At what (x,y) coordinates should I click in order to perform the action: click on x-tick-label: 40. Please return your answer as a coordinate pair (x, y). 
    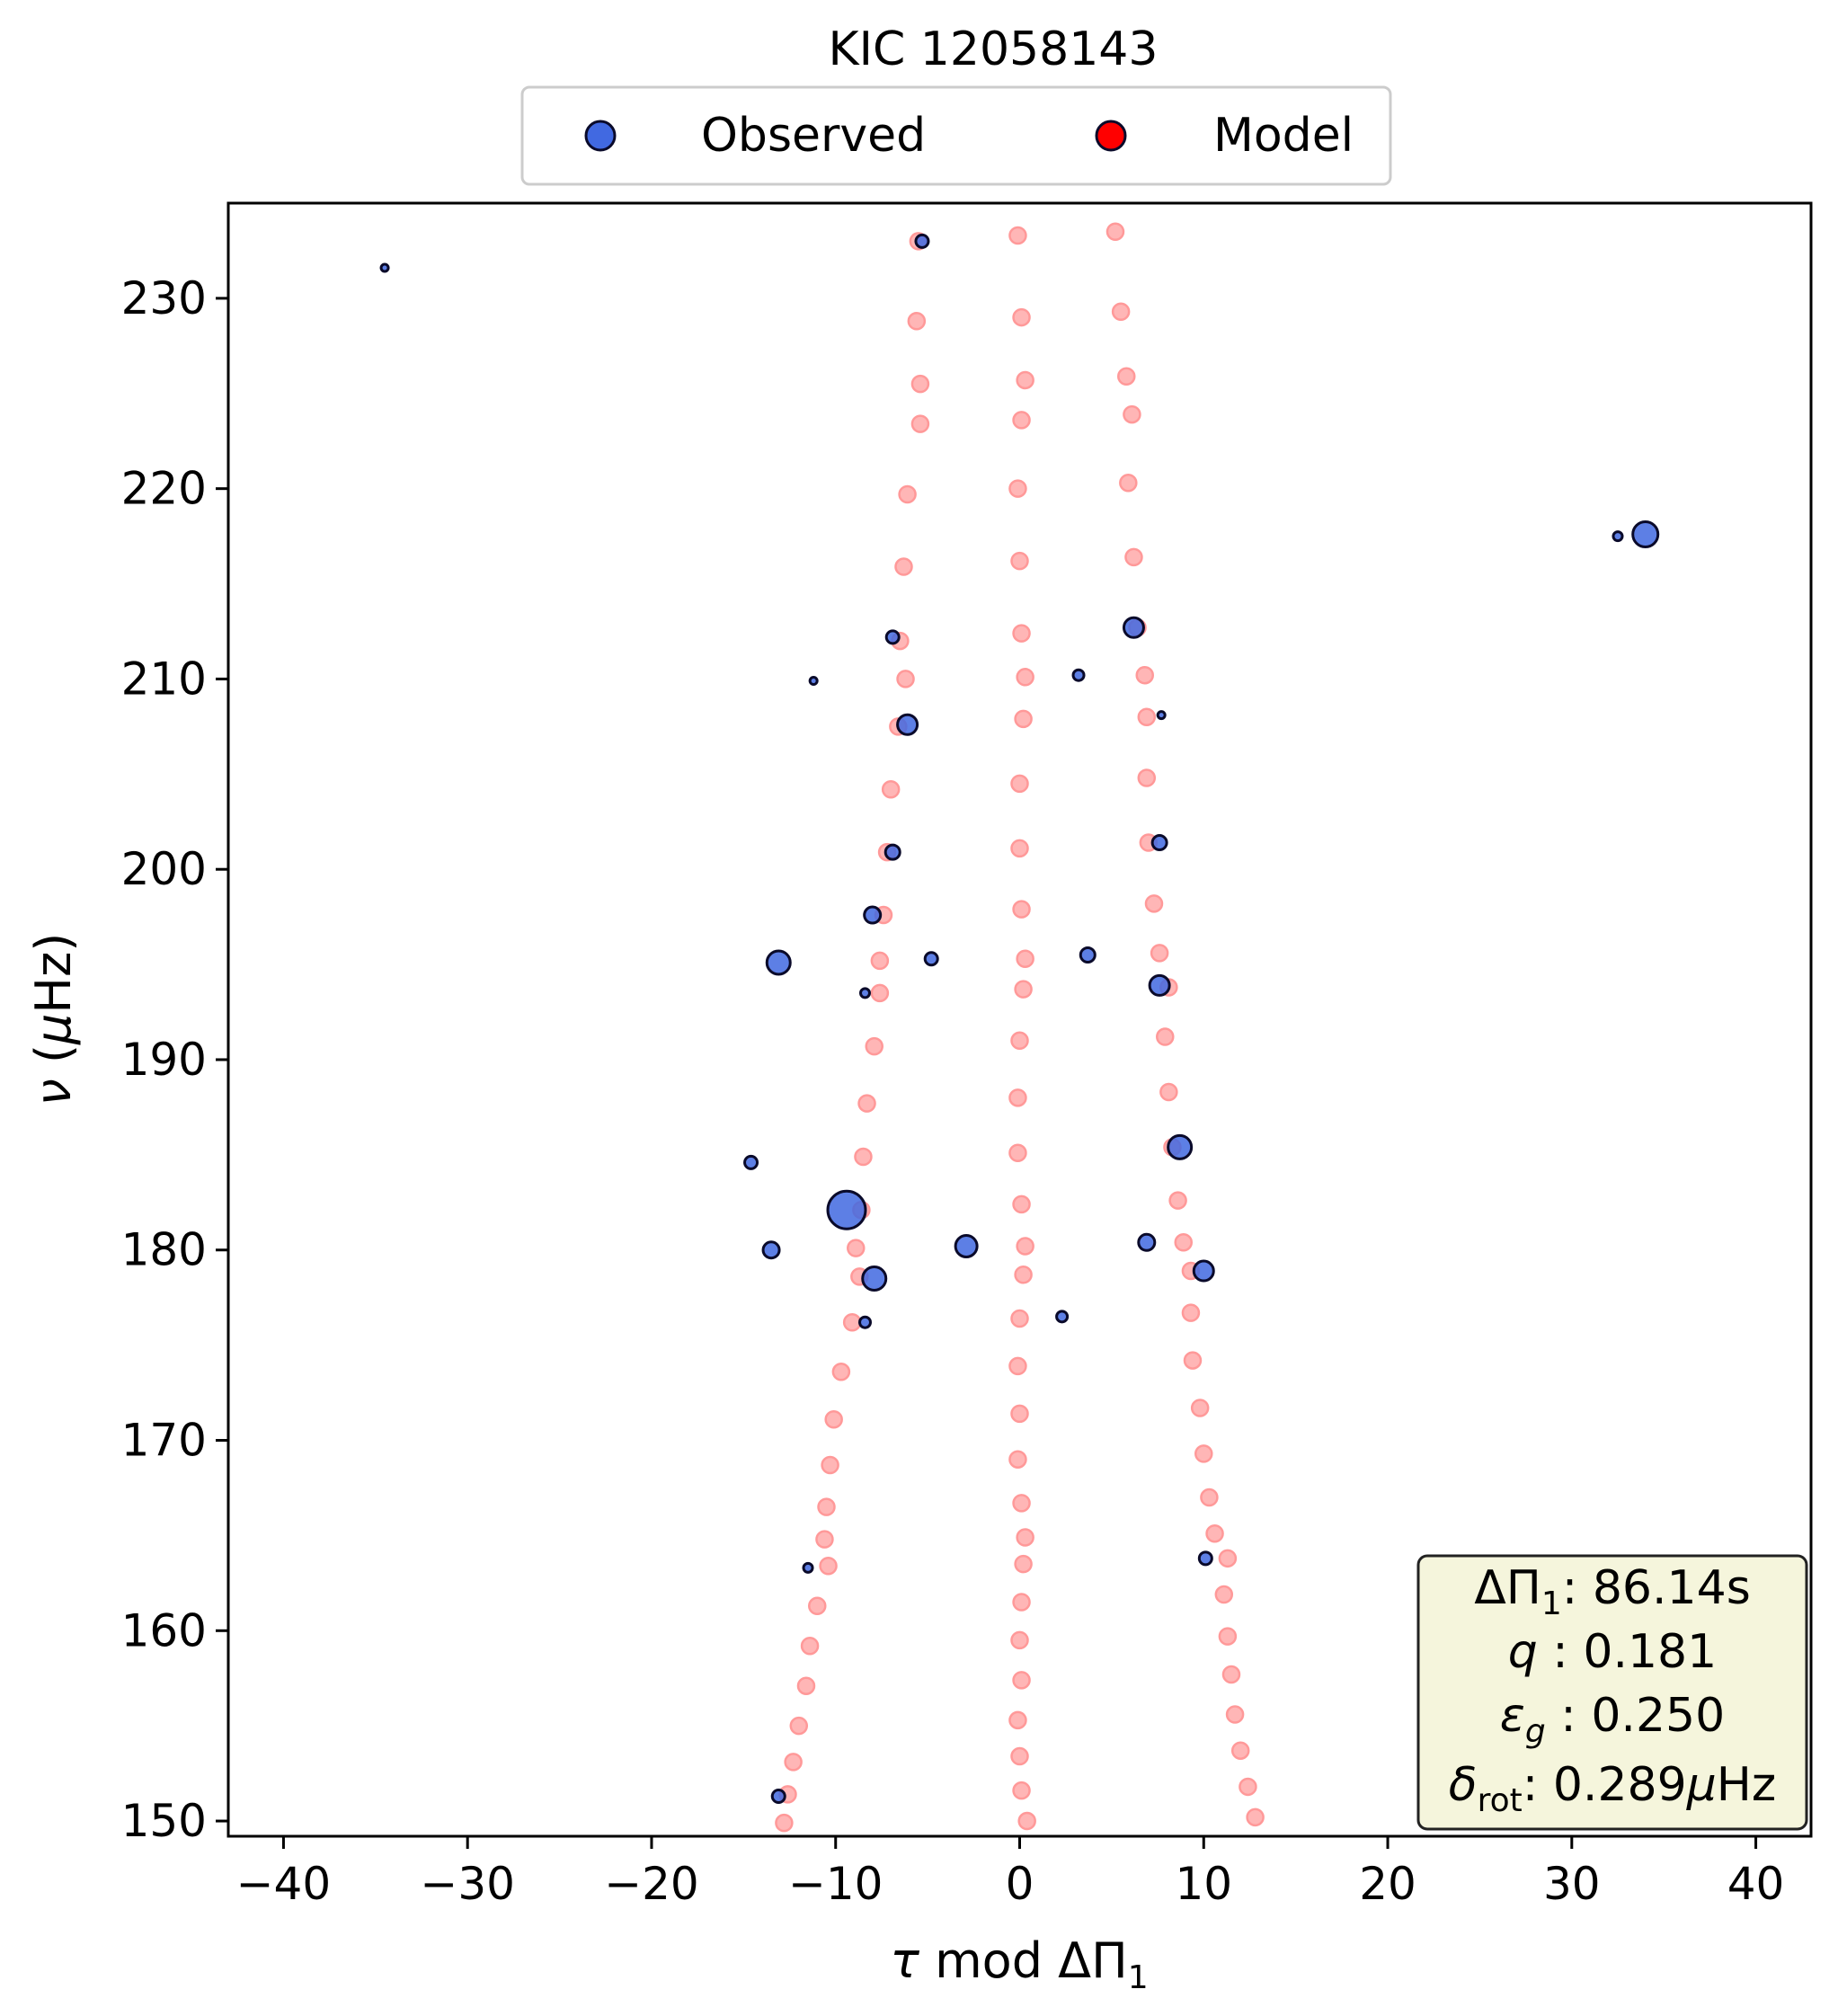
    Looking at the image, I should click on (1756, 1884).